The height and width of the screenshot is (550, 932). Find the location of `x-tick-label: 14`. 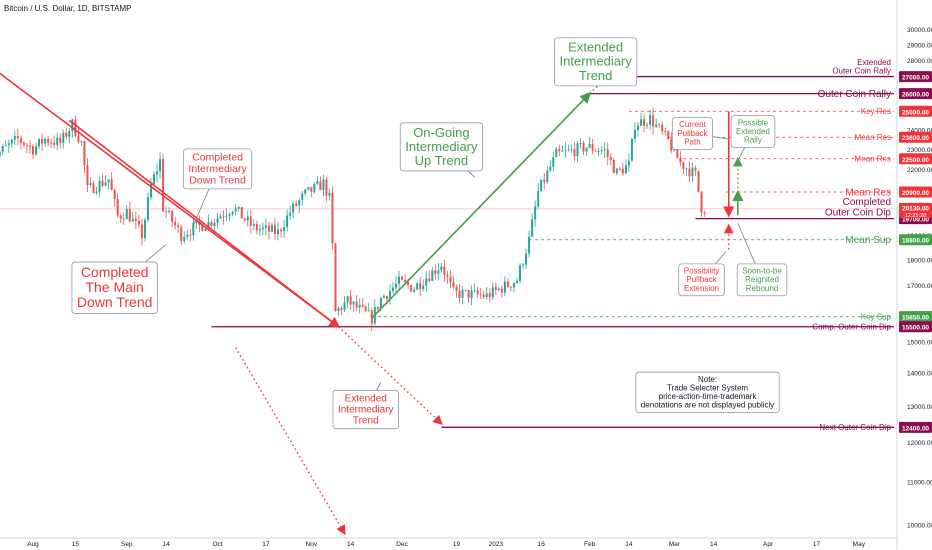

x-tick-label: 14 is located at coordinates (629, 544).